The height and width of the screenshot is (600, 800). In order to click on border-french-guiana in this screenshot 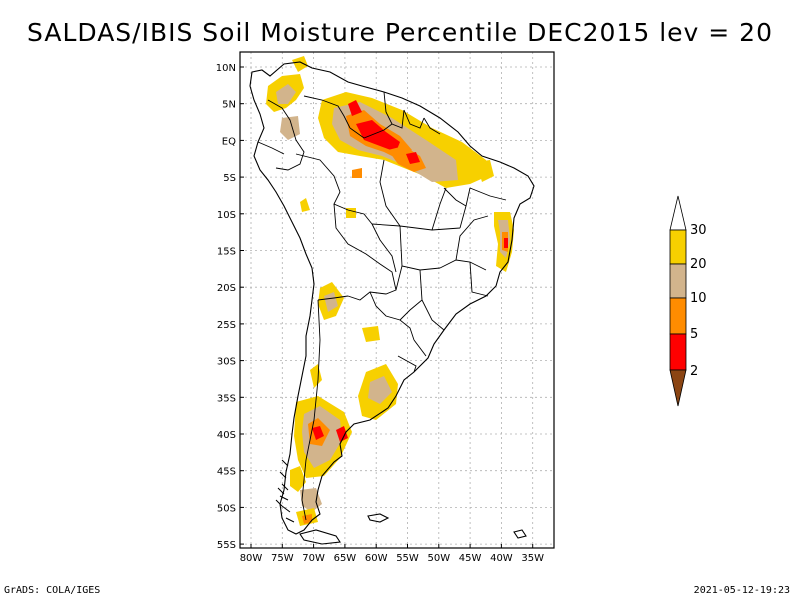, I will do `click(432, 126)`.